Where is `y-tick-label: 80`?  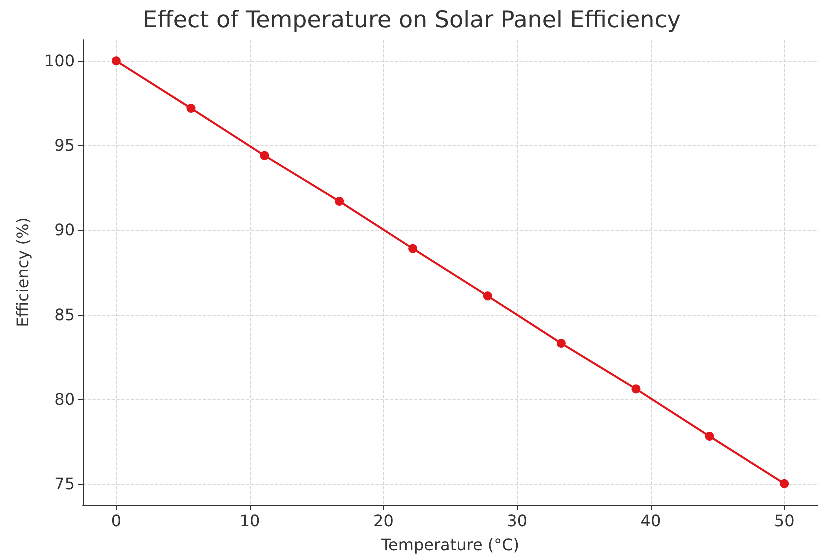 y-tick-label: 80 is located at coordinates (64, 399).